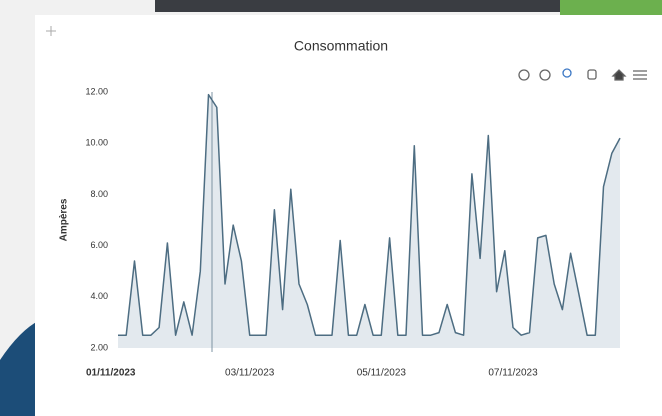 The height and width of the screenshot is (416, 662). I want to click on reset, so click(619, 75).